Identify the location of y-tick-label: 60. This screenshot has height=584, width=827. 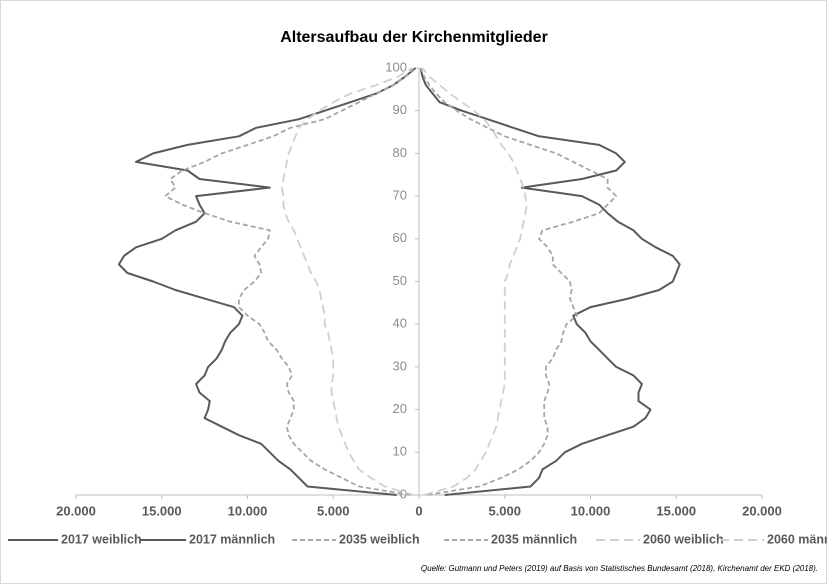
(400, 237).